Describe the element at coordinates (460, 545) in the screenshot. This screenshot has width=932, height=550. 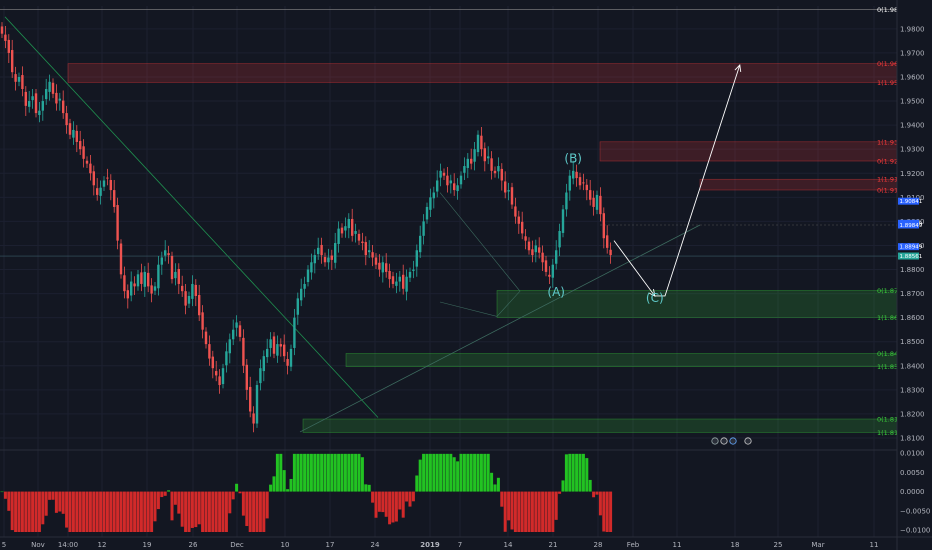
I see `time-tick-label: 7` at that location.